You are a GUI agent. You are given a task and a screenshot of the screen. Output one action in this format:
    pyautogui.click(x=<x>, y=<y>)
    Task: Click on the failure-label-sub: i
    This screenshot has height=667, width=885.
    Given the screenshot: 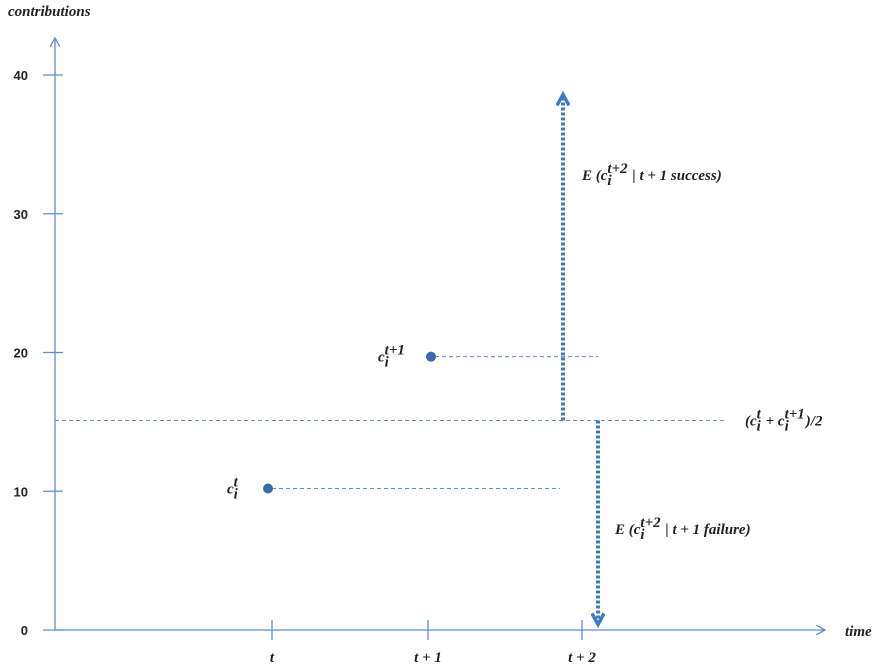 What is the action you would take?
    pyautogui.click(x=642, y=535)
    